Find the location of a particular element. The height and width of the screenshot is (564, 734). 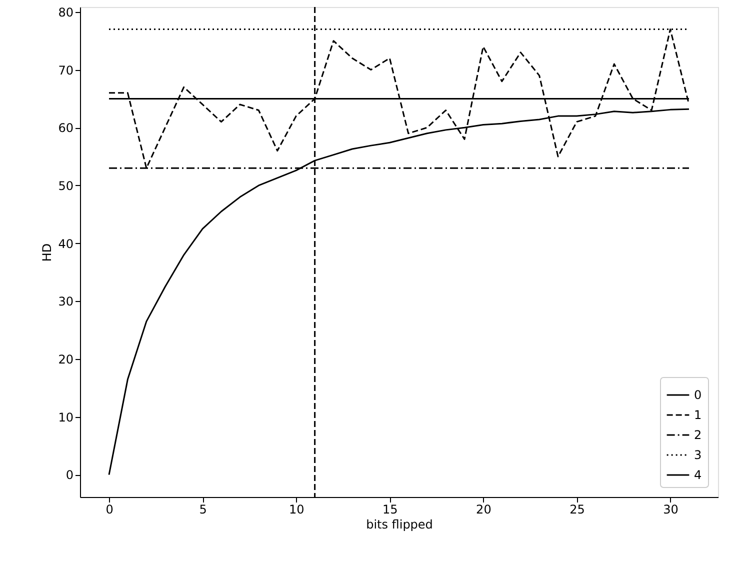

legend-label: 3 is located at coordinates (698, 455).